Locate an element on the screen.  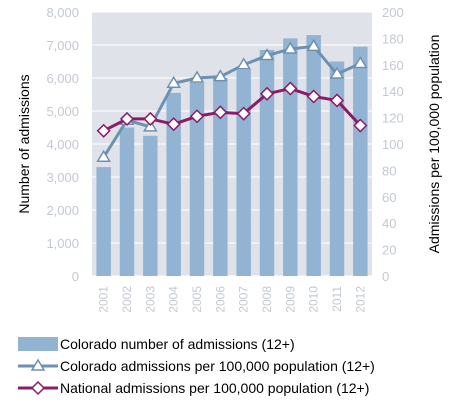
bar-2010 is located at coordinates (313, 155).